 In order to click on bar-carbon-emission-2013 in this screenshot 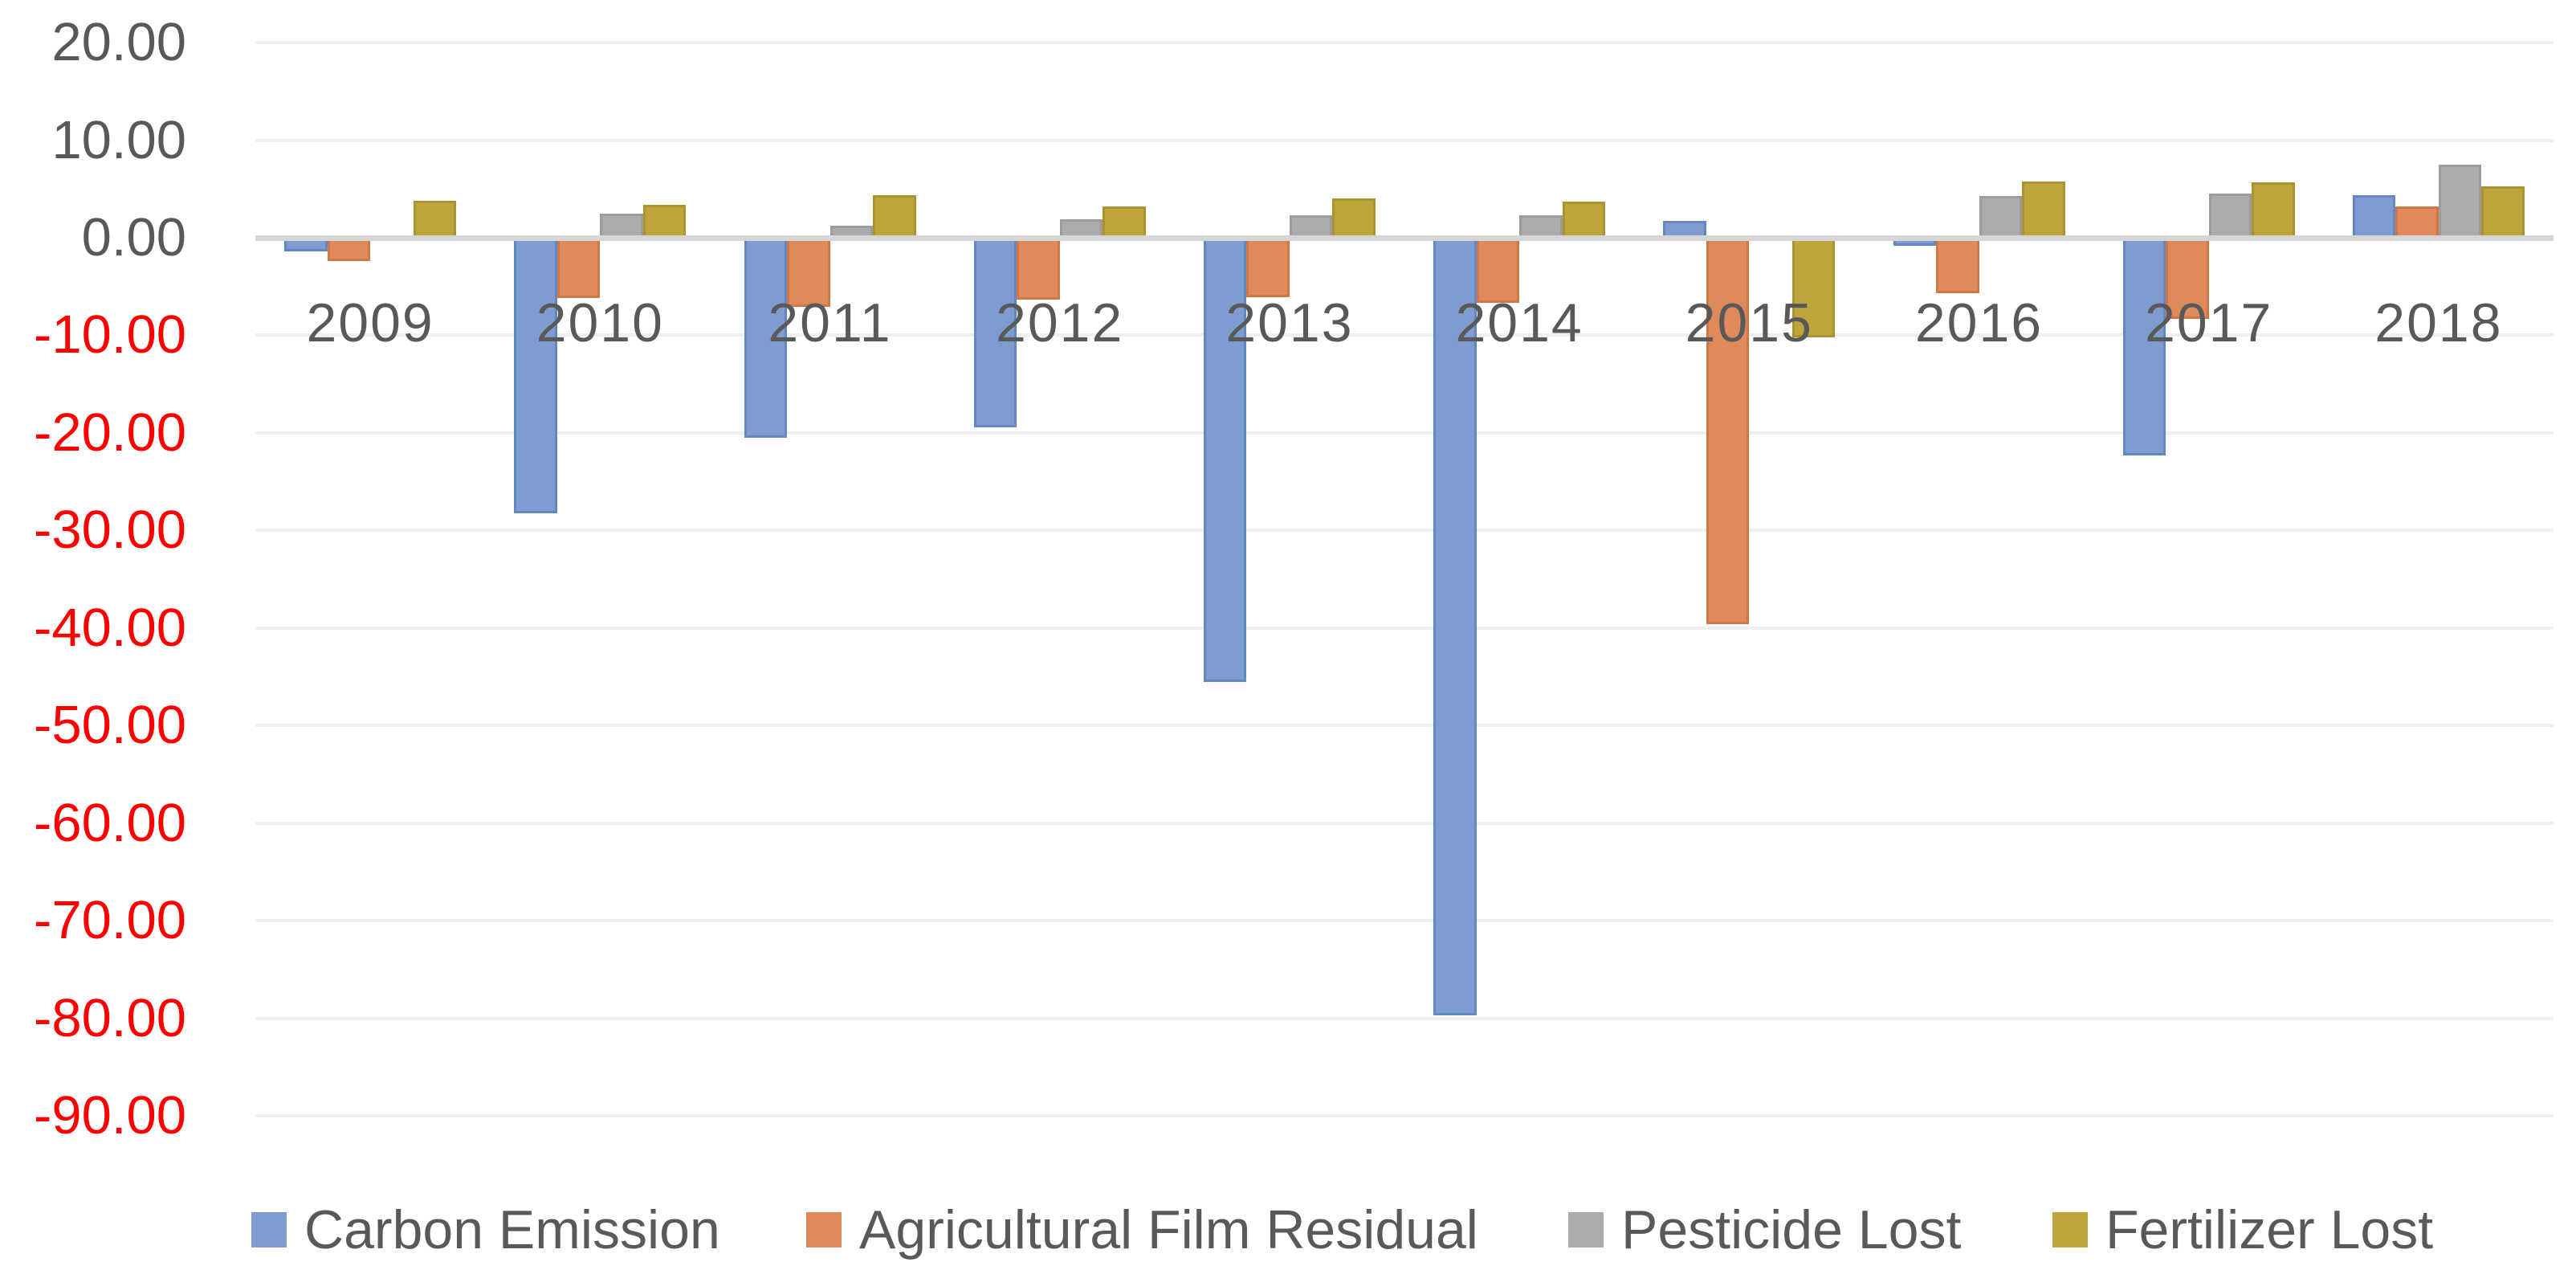, I will do `click(1225, 460)`.